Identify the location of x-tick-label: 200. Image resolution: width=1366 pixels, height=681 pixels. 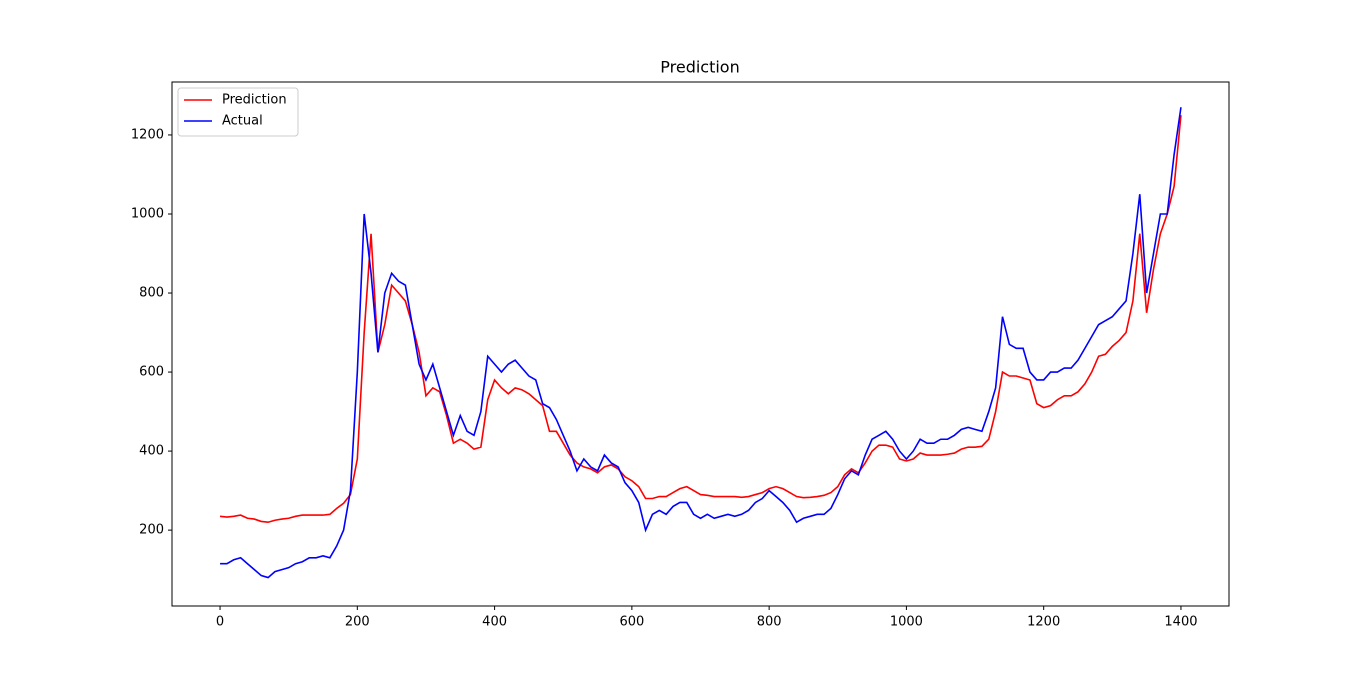
(357, 622).